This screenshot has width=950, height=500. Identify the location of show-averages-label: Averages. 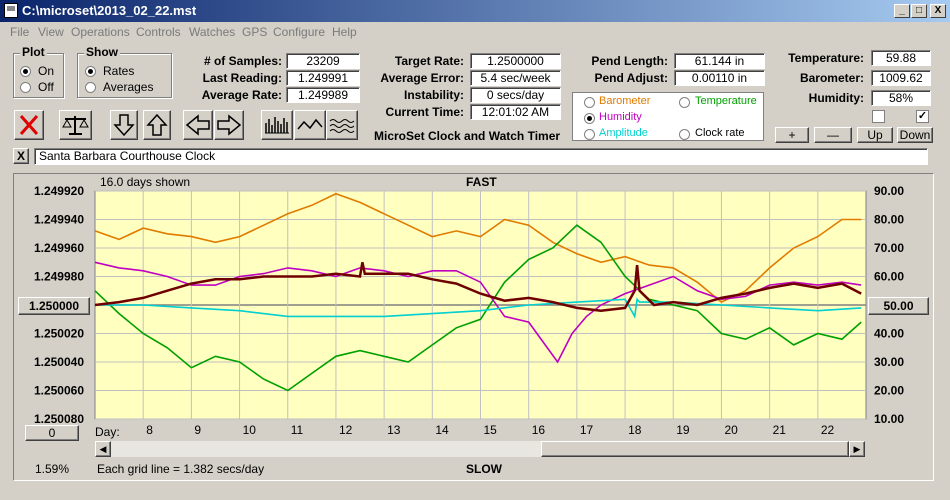
(128, 87).